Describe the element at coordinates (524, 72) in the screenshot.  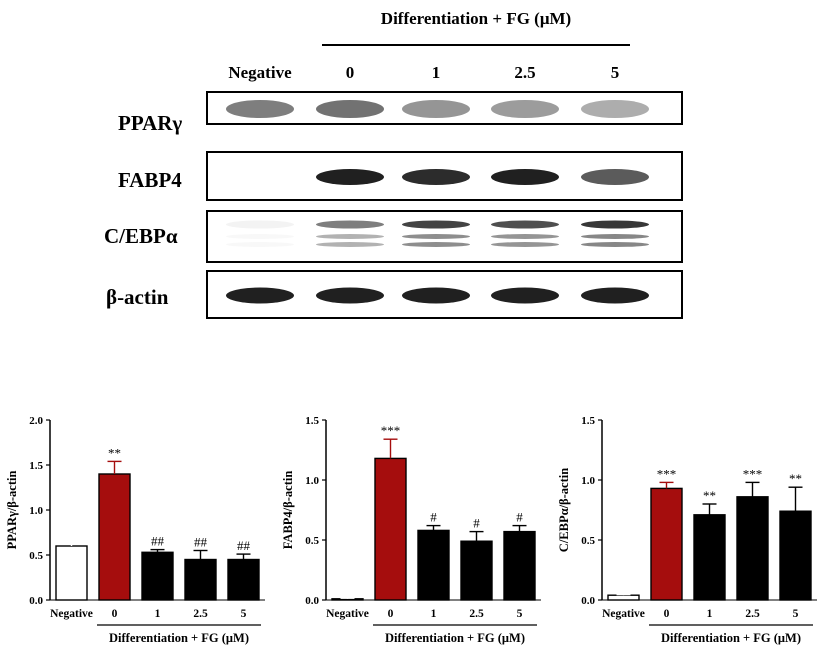
I see `lane-label-2-5: 2.5` at that location.